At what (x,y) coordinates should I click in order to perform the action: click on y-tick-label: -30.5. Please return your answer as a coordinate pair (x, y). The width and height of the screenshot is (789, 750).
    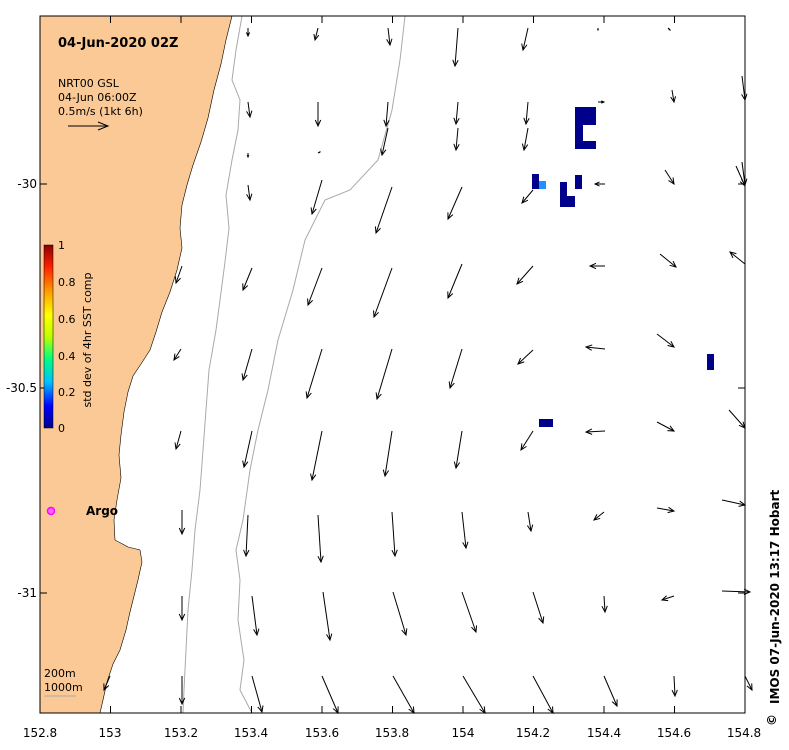
    Looking at the image, I should click on (21, 388).